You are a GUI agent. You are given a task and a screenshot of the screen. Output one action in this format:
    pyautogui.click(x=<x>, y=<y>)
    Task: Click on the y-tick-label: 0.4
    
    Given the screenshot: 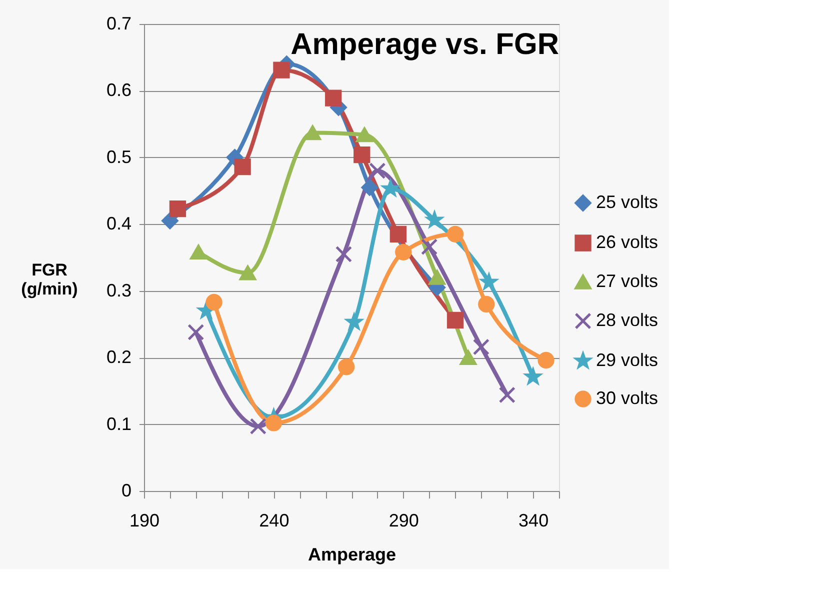 What is the action you would take?
    pyautogui.click(x=119, y=224)
    